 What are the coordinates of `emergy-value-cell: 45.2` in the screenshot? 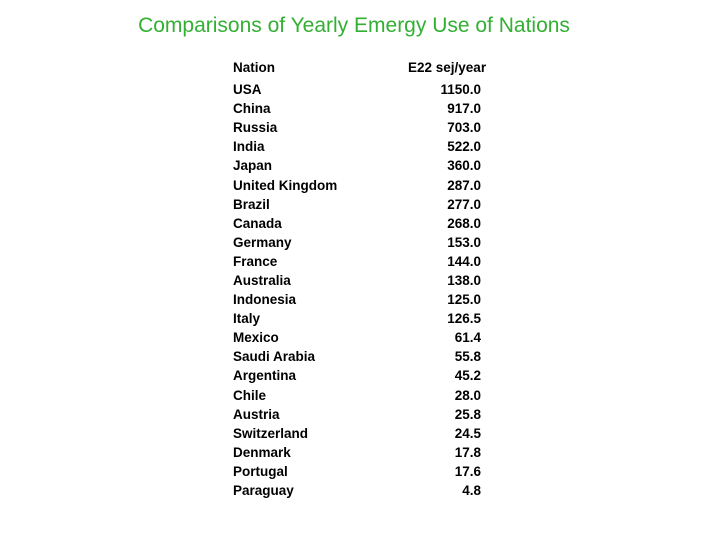 It's located at (467, 376).